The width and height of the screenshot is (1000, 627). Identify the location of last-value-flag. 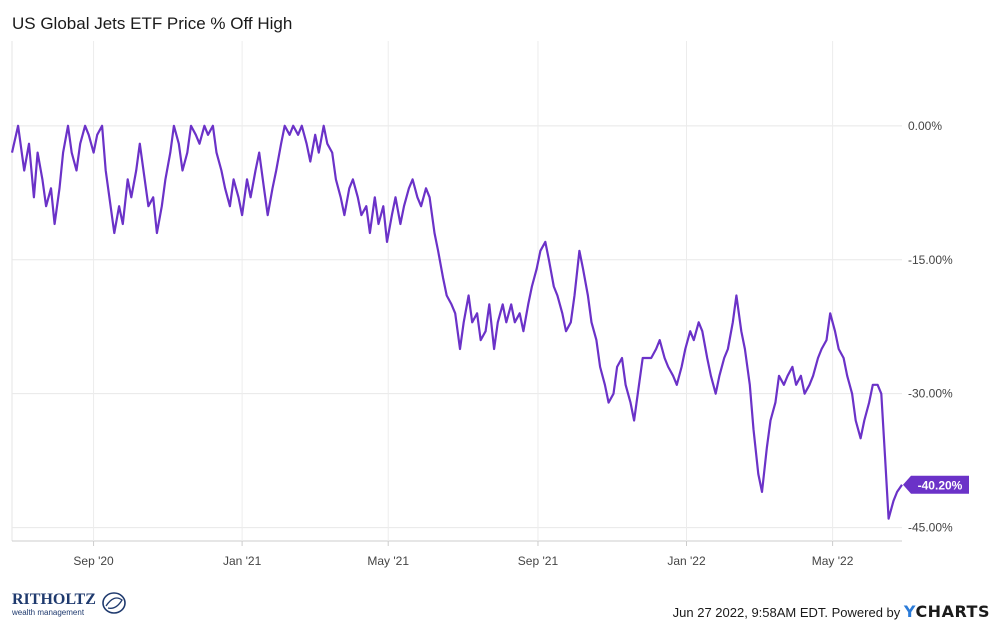
(936, 484).